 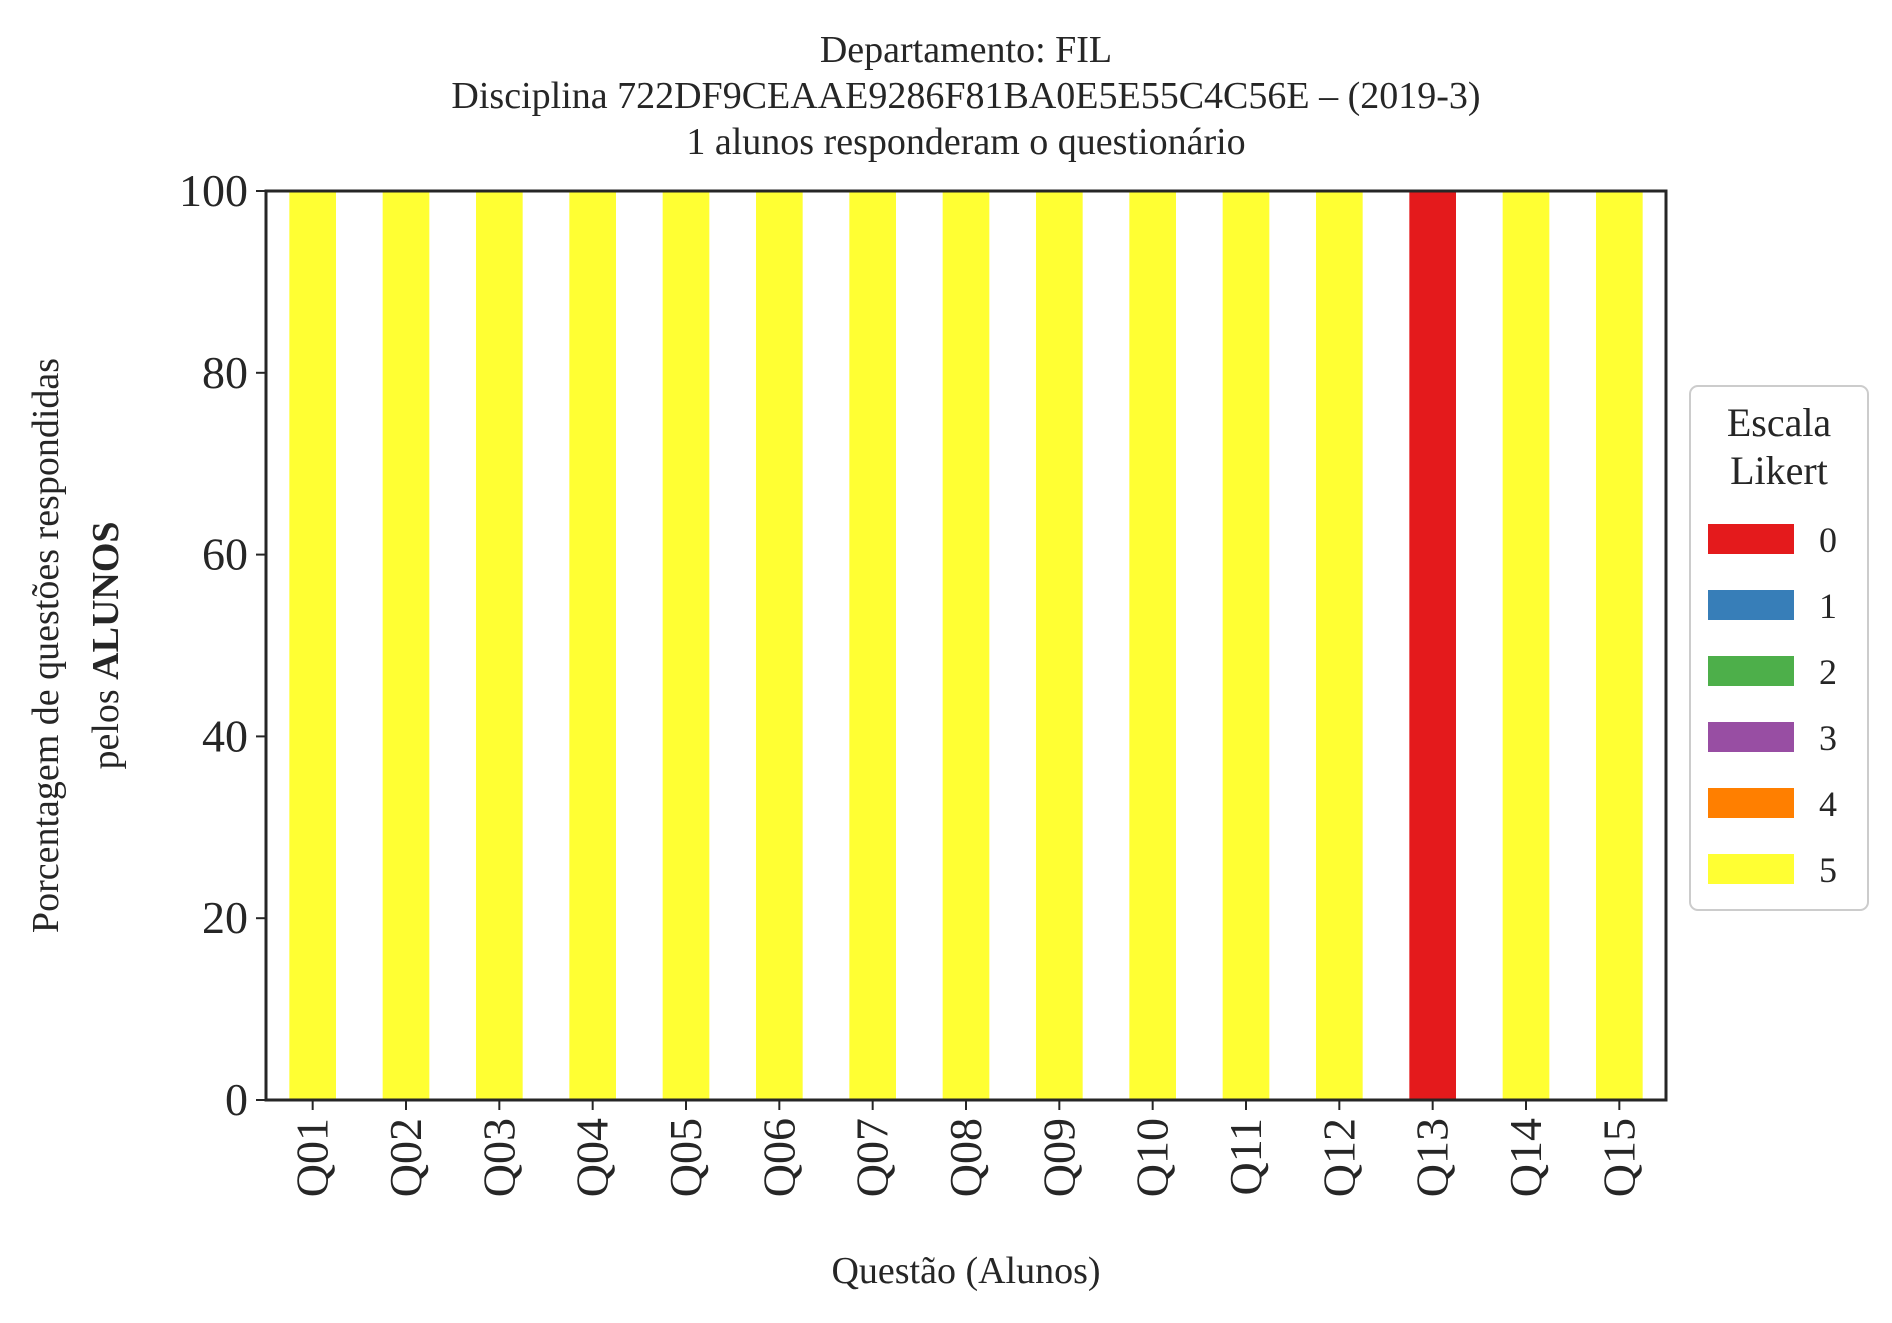 What do you see at coordinates (685, 1157) in the screenshot?
I see `x-tick-label-q05: Q05` at bounding box center [685, 1157].